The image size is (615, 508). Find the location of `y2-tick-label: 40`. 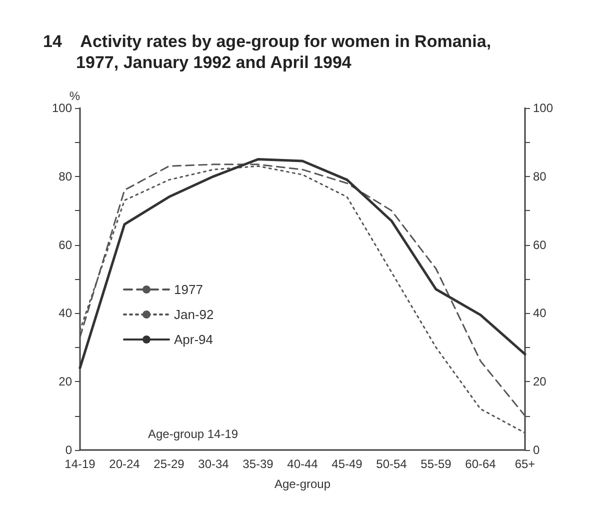

y2-tick-label: 40 is located at coordinates (540, 313).